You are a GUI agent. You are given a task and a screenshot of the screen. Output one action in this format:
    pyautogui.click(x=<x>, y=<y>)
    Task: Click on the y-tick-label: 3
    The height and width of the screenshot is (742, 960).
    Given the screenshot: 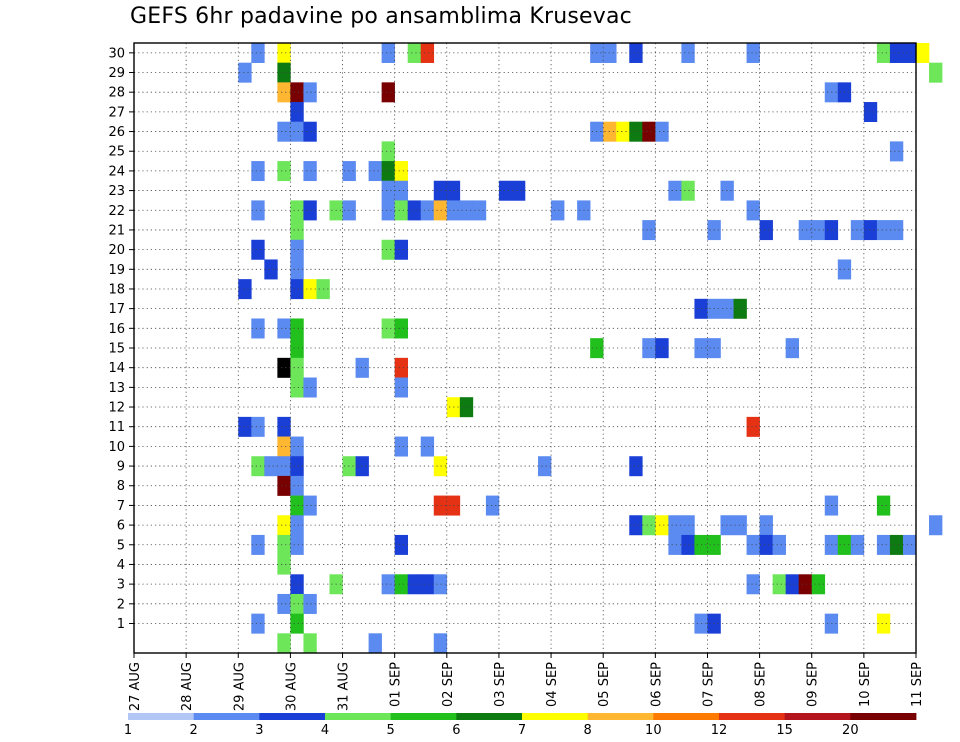 What is the action you would take?
    pyautogui.click(x=121, y=585)
    